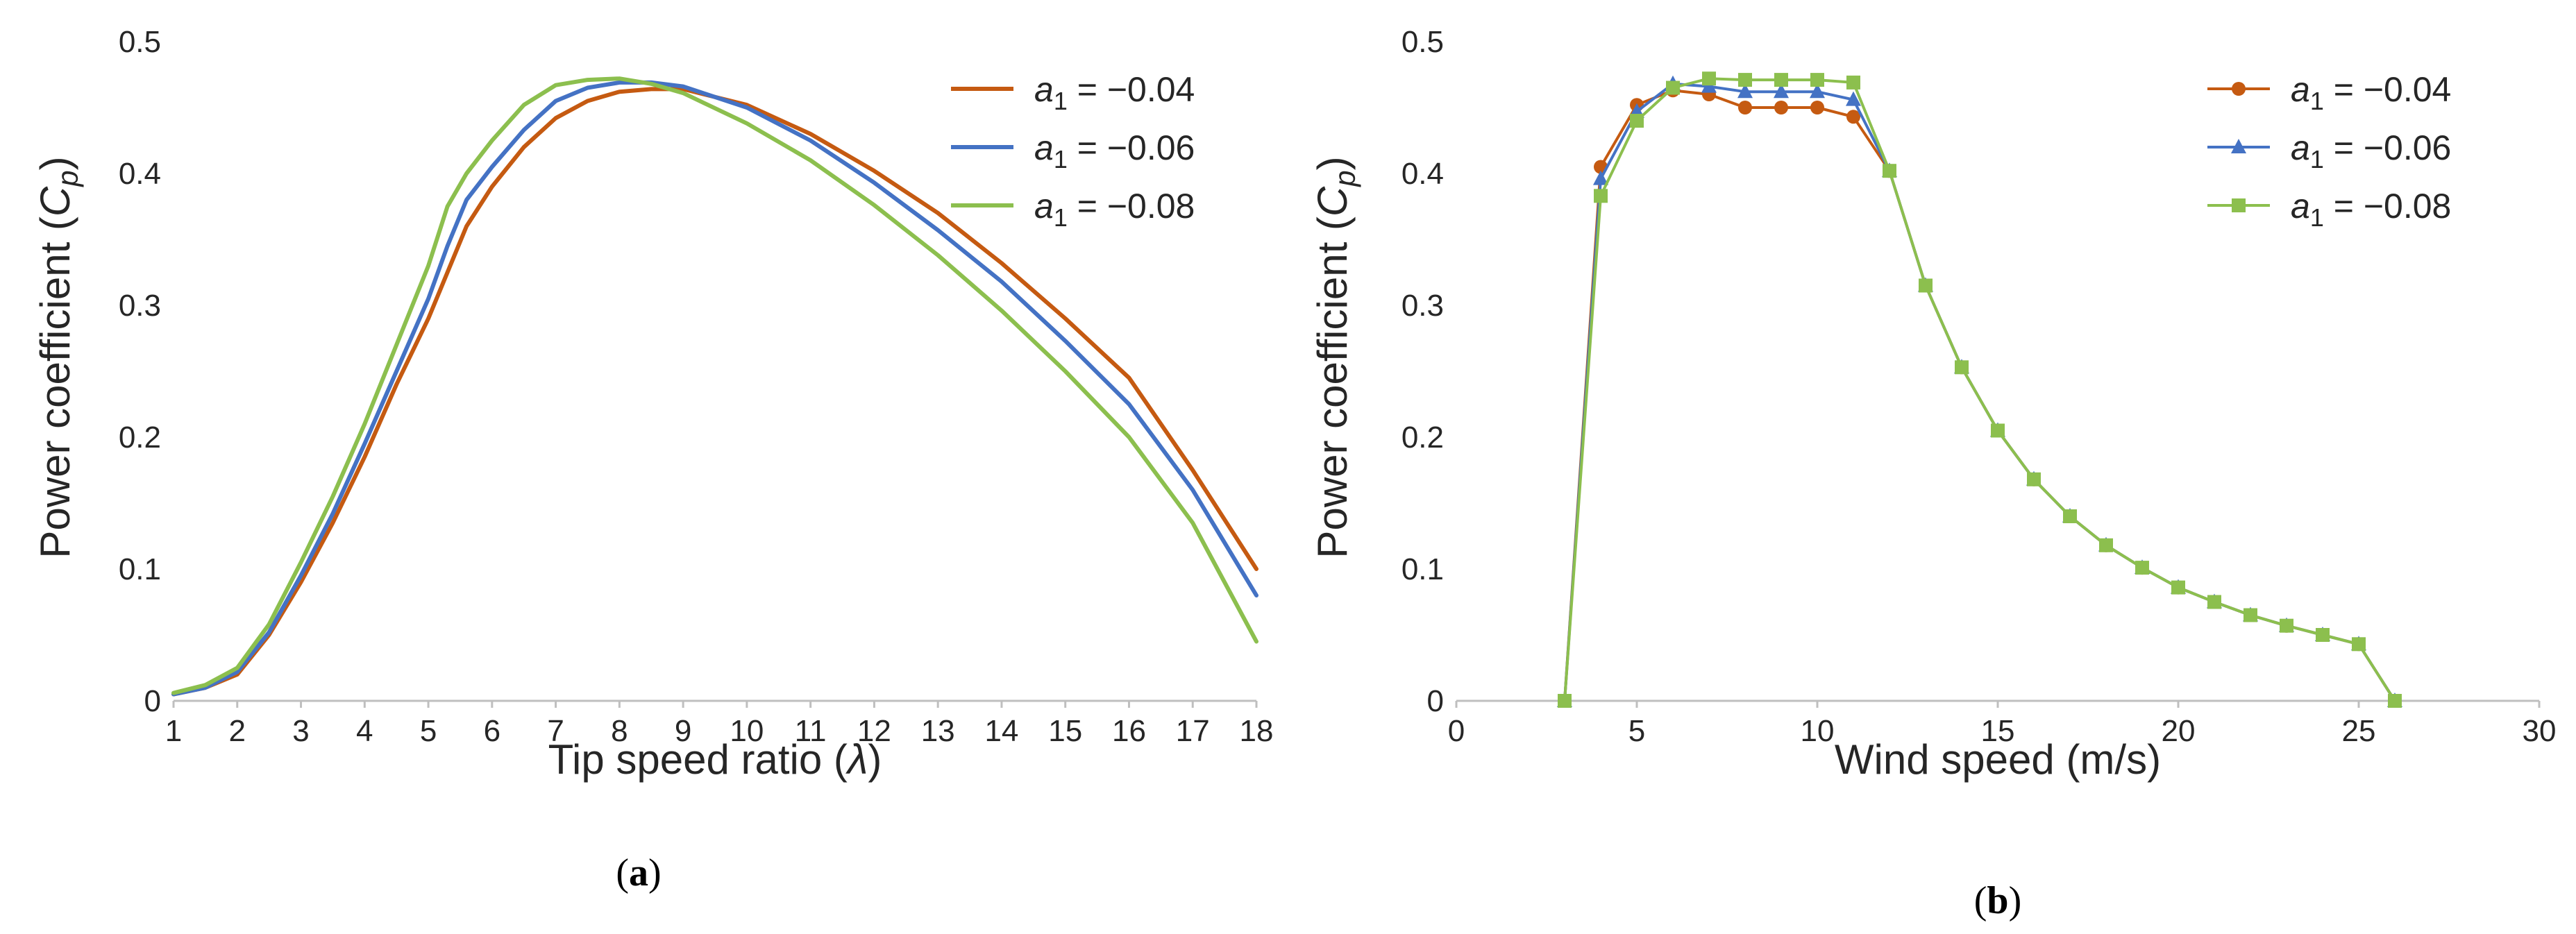  Describe the element at coordinates (1114, 150) in the screenshot. I see `panel-a-legend-label-2: a1 = −0.06` at that location.